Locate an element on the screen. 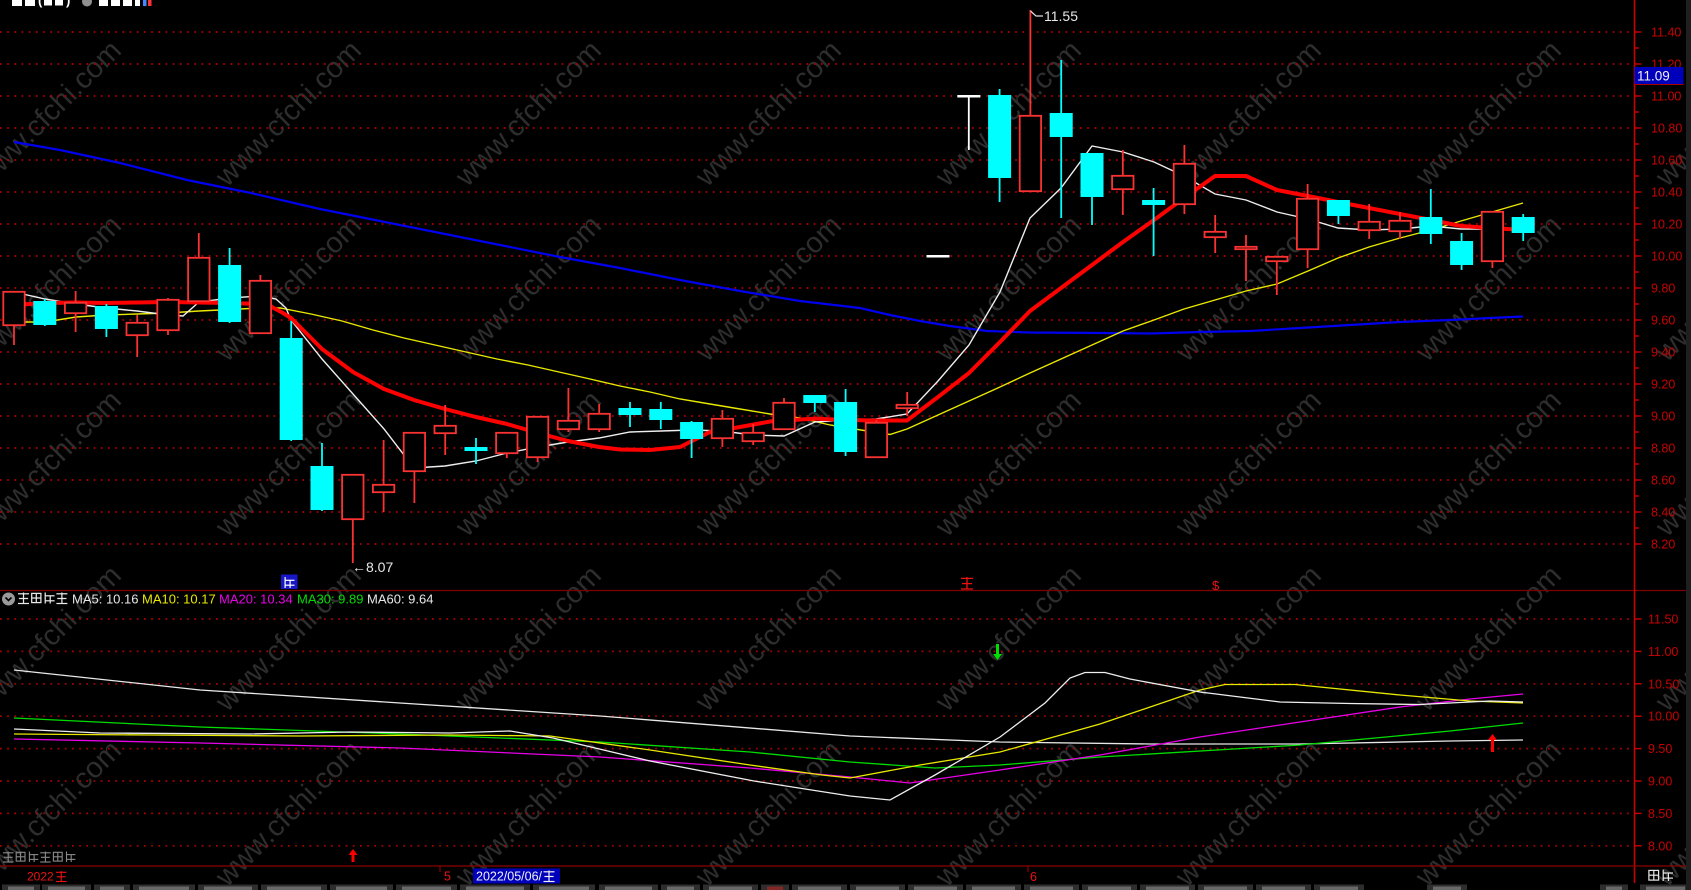  svg-text: 8.60 is located at coordinates (1663, 481).